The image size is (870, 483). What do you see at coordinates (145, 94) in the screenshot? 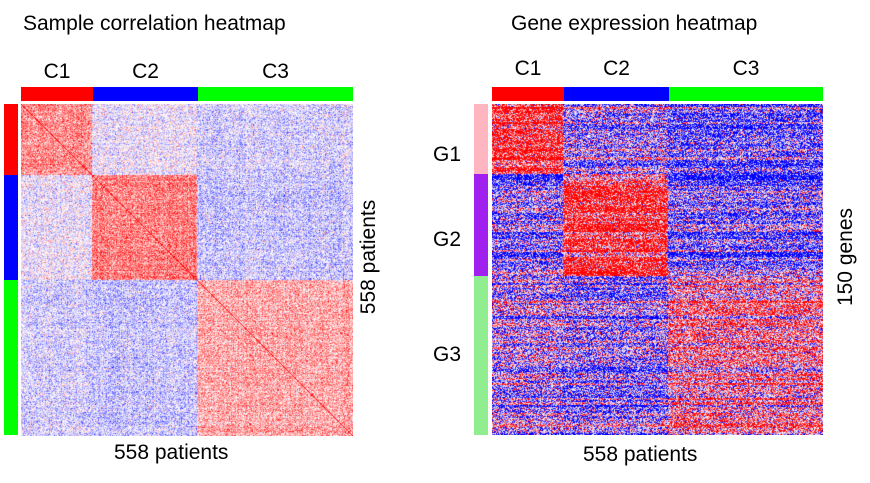
I see `left-col-annotation-c2` at bounding box center [145, 94].